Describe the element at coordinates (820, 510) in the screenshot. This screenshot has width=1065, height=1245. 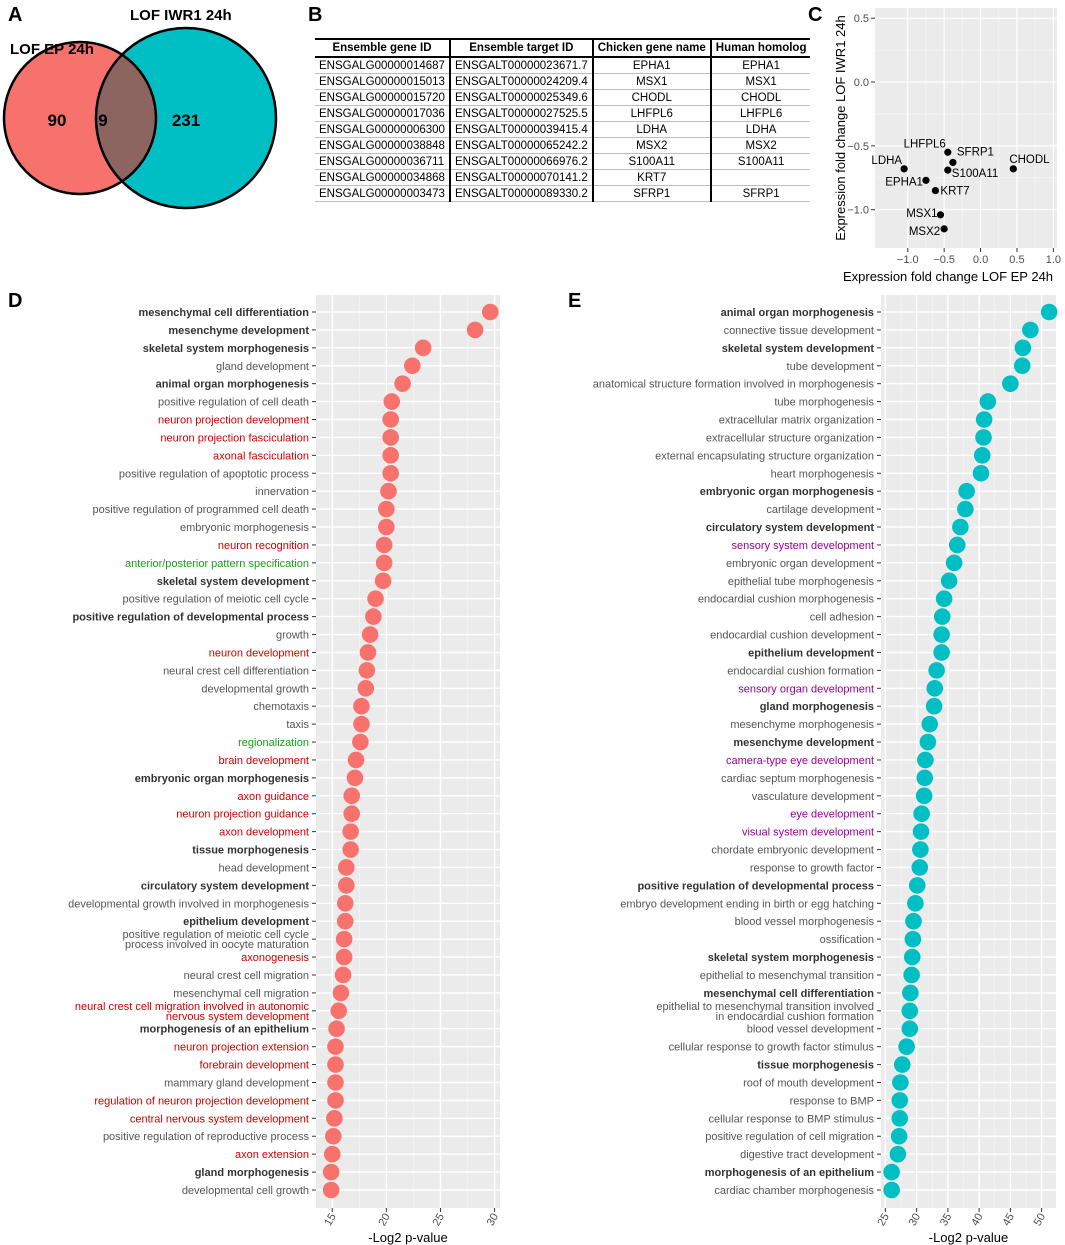
I see `term-label: cartilage development` at that location.